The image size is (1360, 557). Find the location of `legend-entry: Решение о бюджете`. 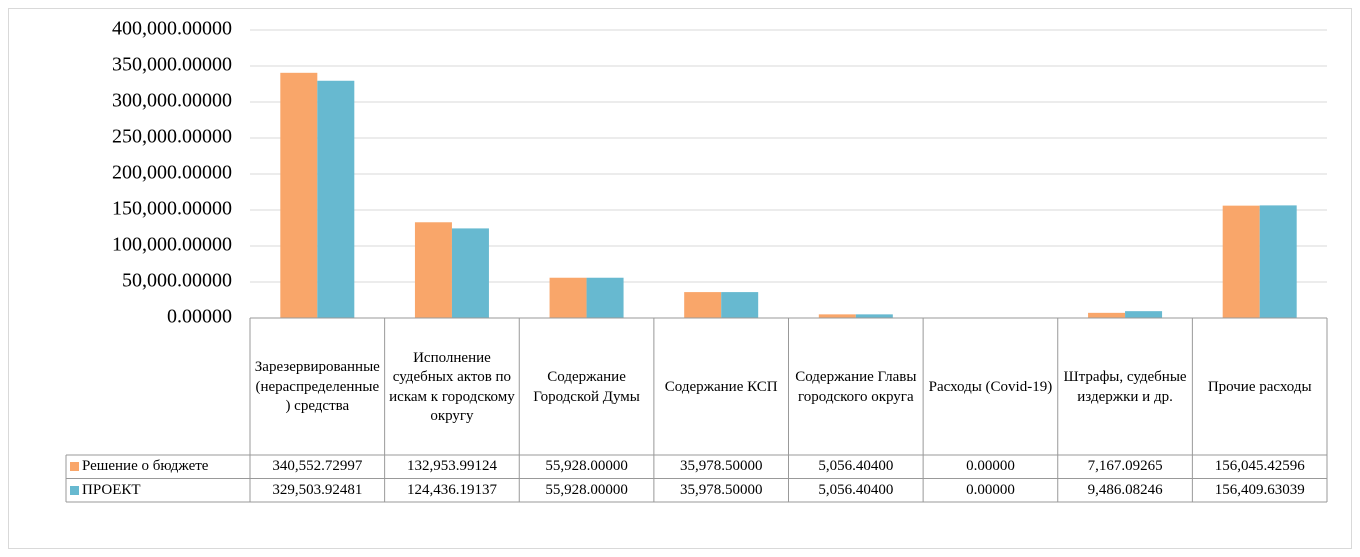

legend-entry: Решение о бюджете is located at coordinates (158, 467).